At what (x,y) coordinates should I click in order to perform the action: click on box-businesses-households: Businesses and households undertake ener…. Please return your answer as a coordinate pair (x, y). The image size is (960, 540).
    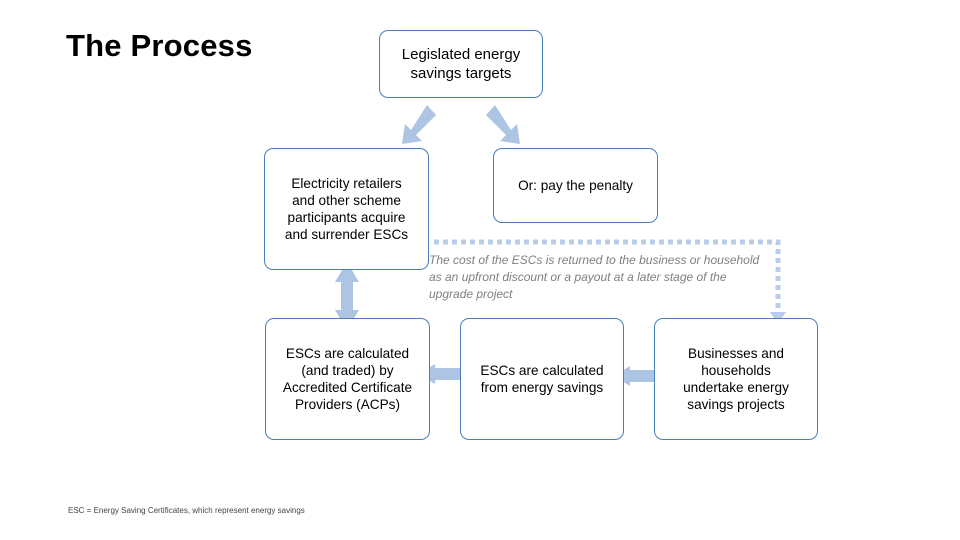
    Looking at the image, I should click on (736, 379).